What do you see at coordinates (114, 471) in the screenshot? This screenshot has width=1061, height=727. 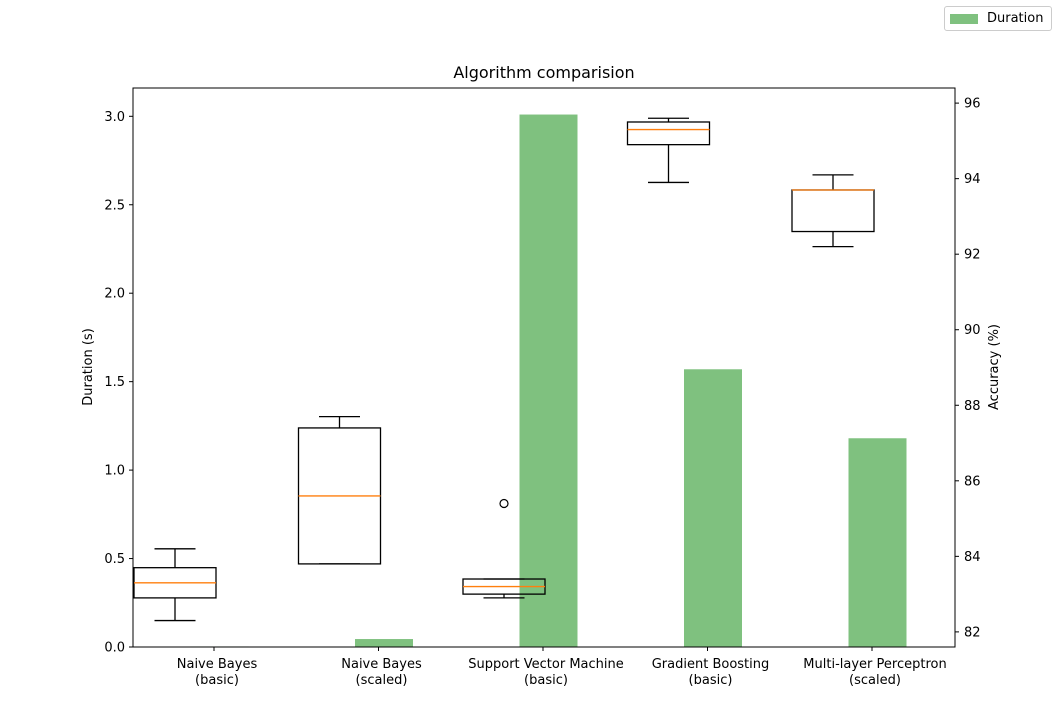 I see `left-tick-label: 1.0` at bounding box center [114, 471].